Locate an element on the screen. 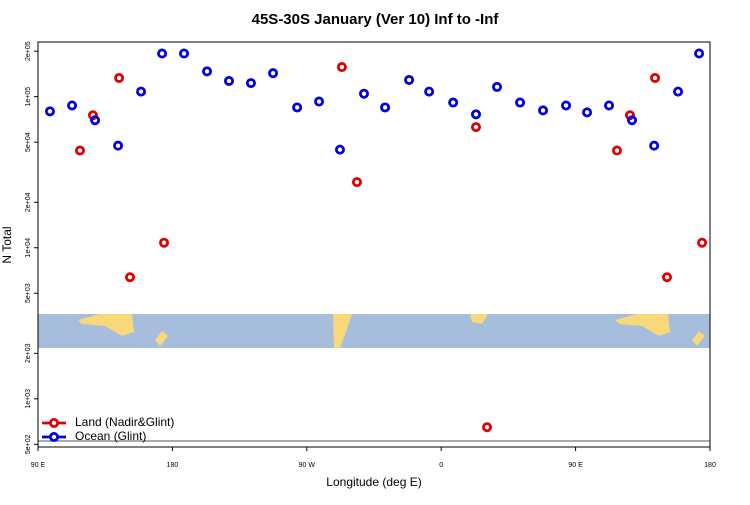 Image resolution: width=750 pixels, height=505 pixels. legend-label: Land (Nadir&Glint) is located at coordinates (124, 422).